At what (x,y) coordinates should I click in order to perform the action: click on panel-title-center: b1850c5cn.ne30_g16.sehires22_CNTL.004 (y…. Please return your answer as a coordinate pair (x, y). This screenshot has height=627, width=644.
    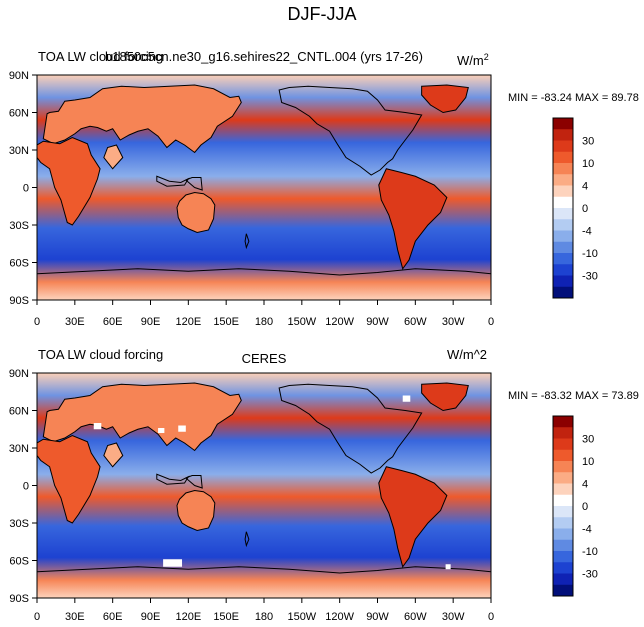
    Looking at the image, I should click on (264, 56).